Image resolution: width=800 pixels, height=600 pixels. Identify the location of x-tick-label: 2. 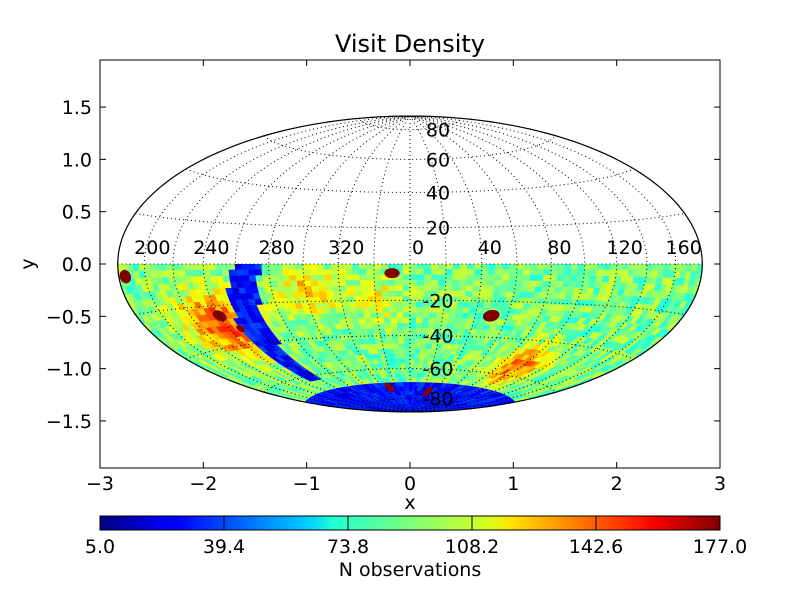
(617, 484).